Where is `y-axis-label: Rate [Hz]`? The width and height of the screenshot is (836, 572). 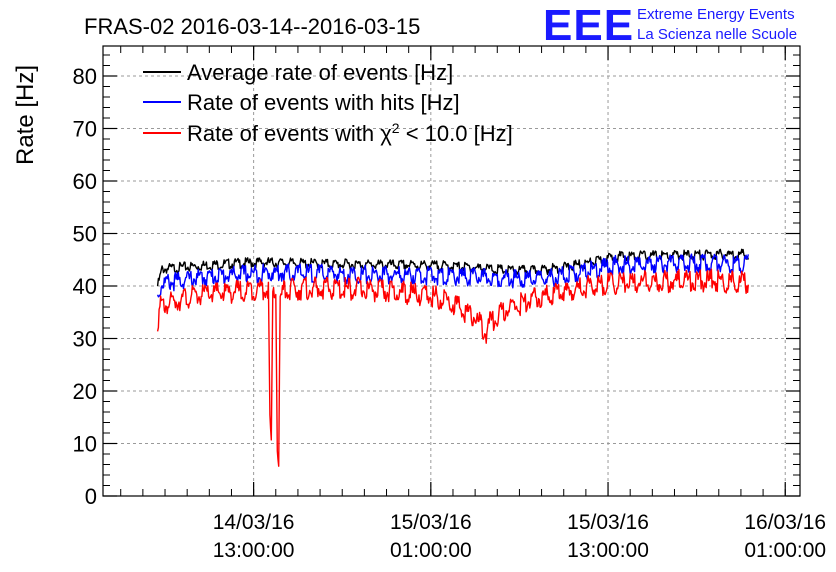
y-axis-label: Rate [Hz] is located at coordinates (25, 115).